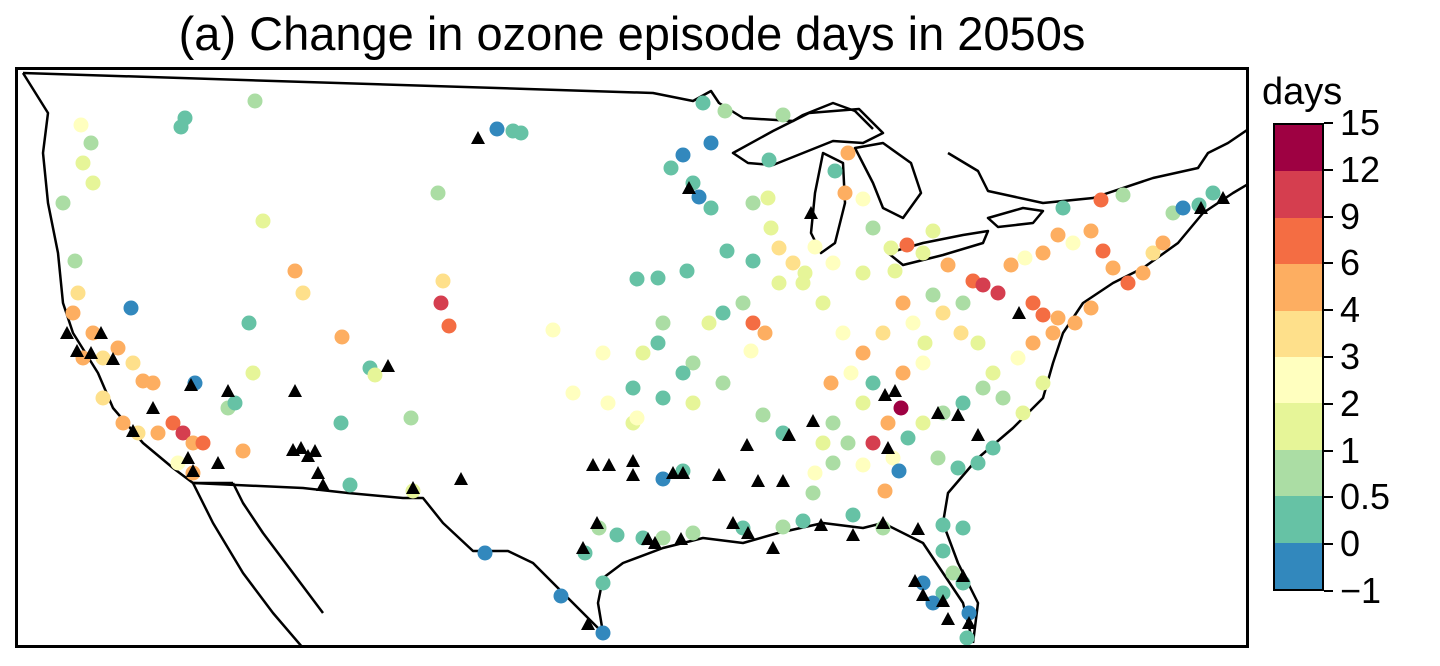 This screenshot has height=666, width=1440. What do you see at coordinates (1350, 544) in the screenshot?
I see `colorbar-tick-label: 0` at bounding box center [1350, 544].